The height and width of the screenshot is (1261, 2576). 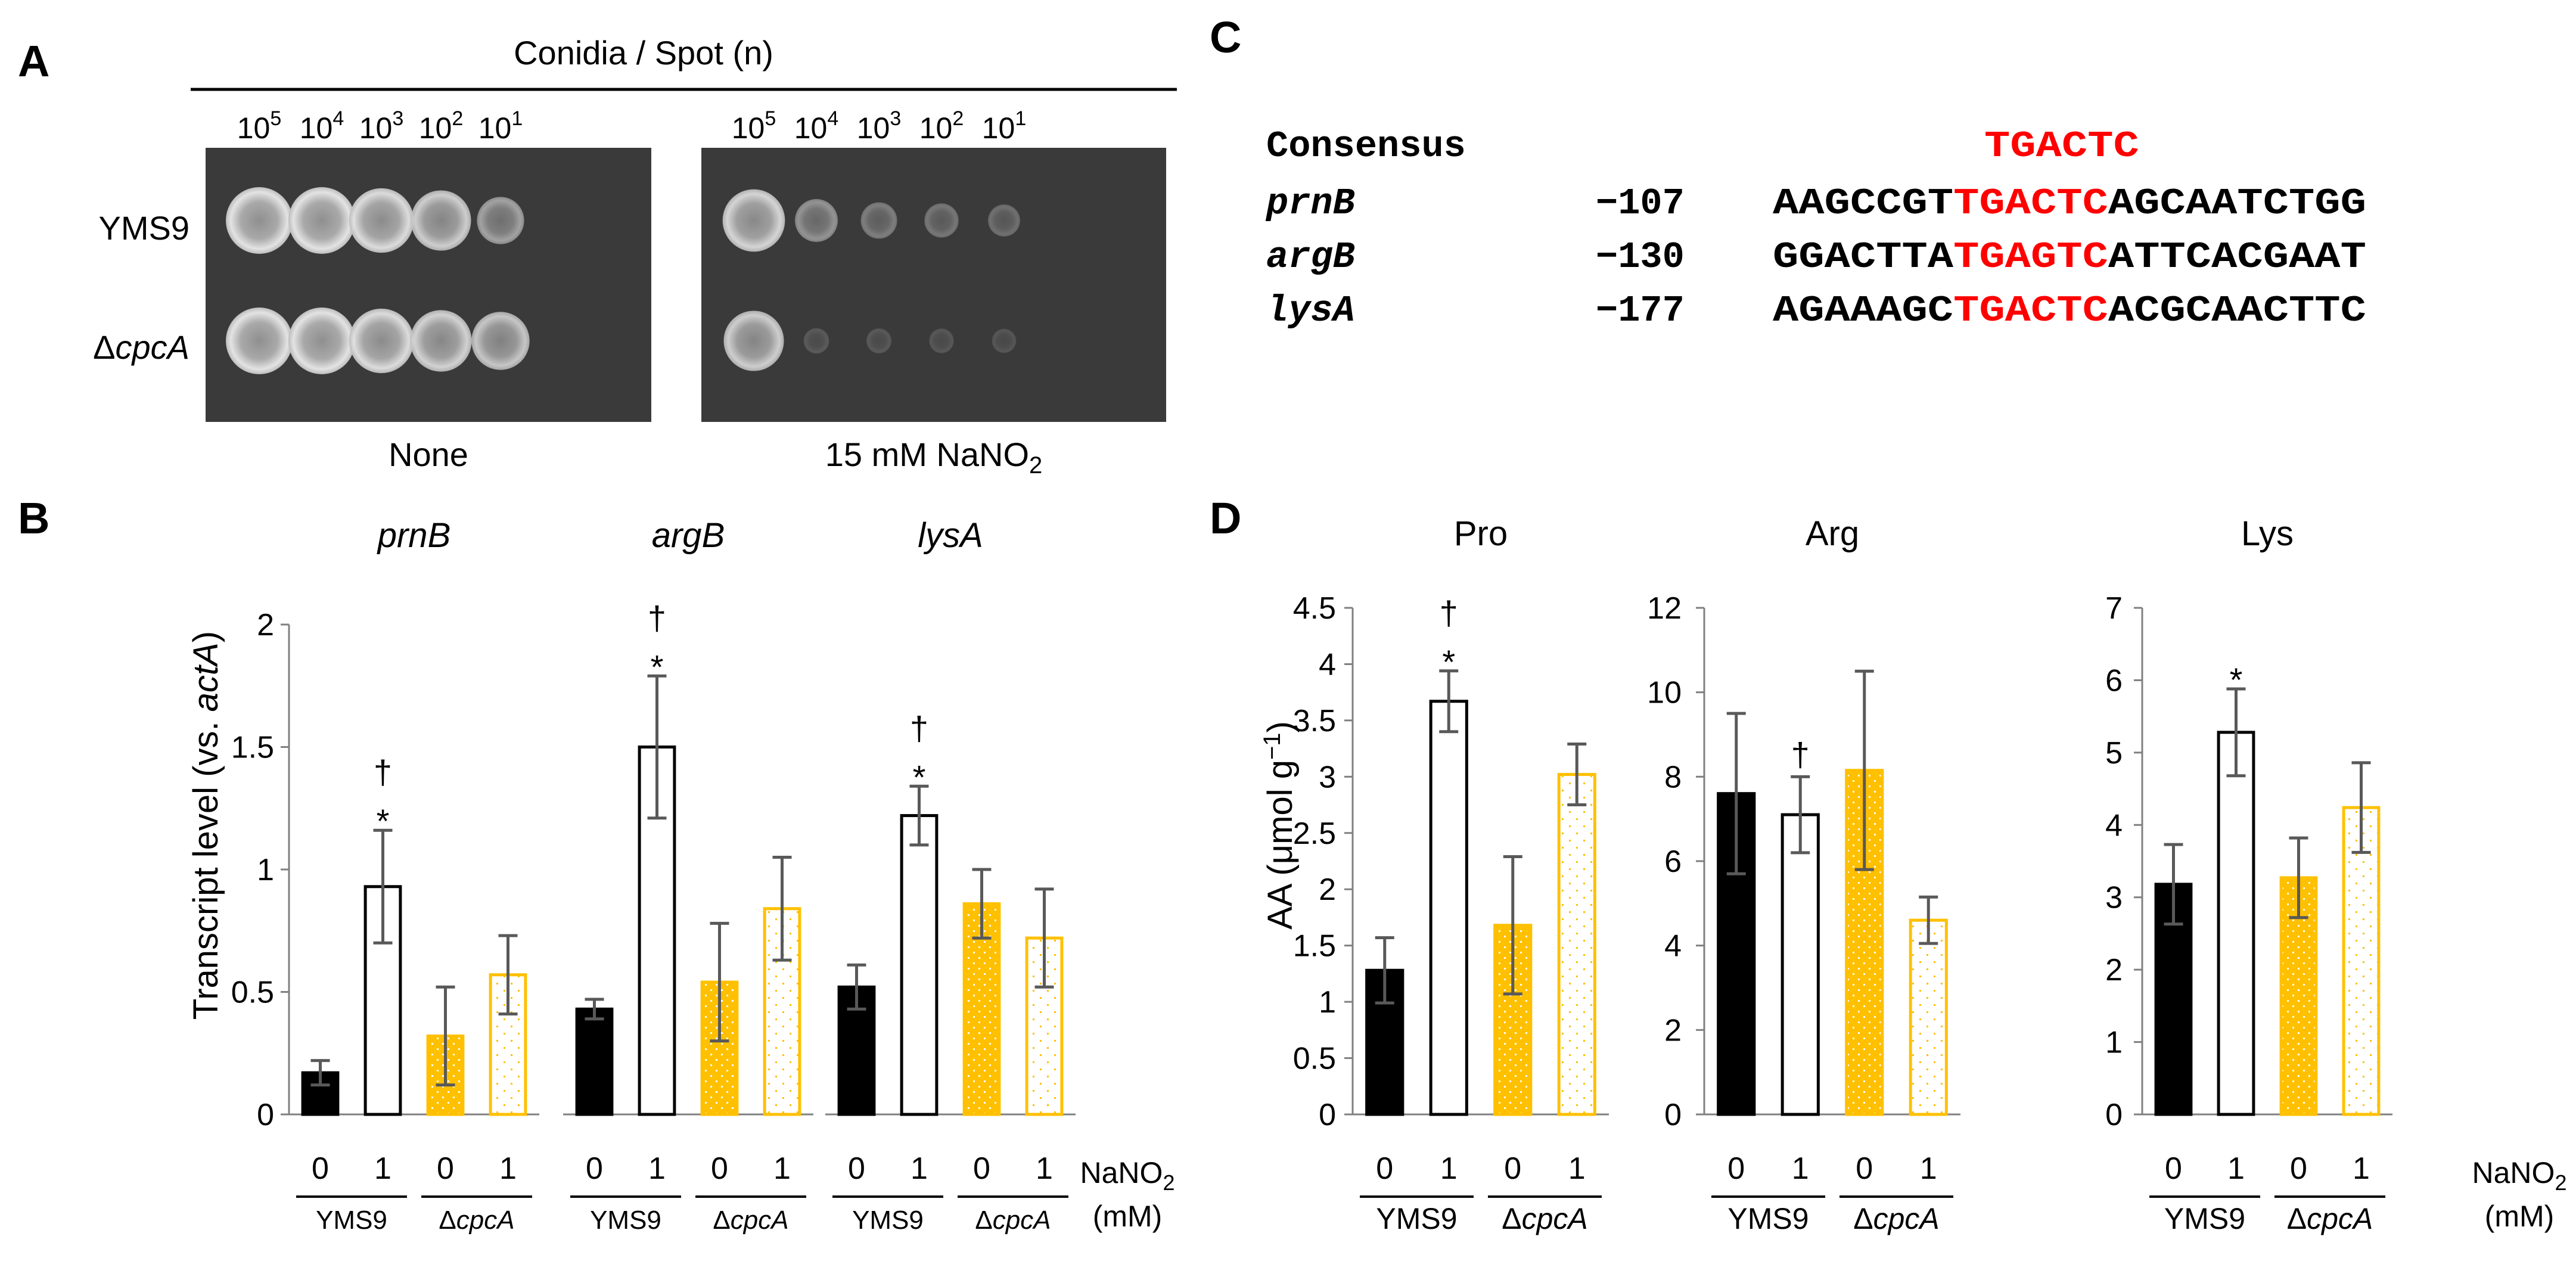 I want to click on chart-lys: Lys 0 1 2 3 4 5 6 7 0 * 1 0 1 YMS9 ΔcpcA, so click(x=2248, y=874).